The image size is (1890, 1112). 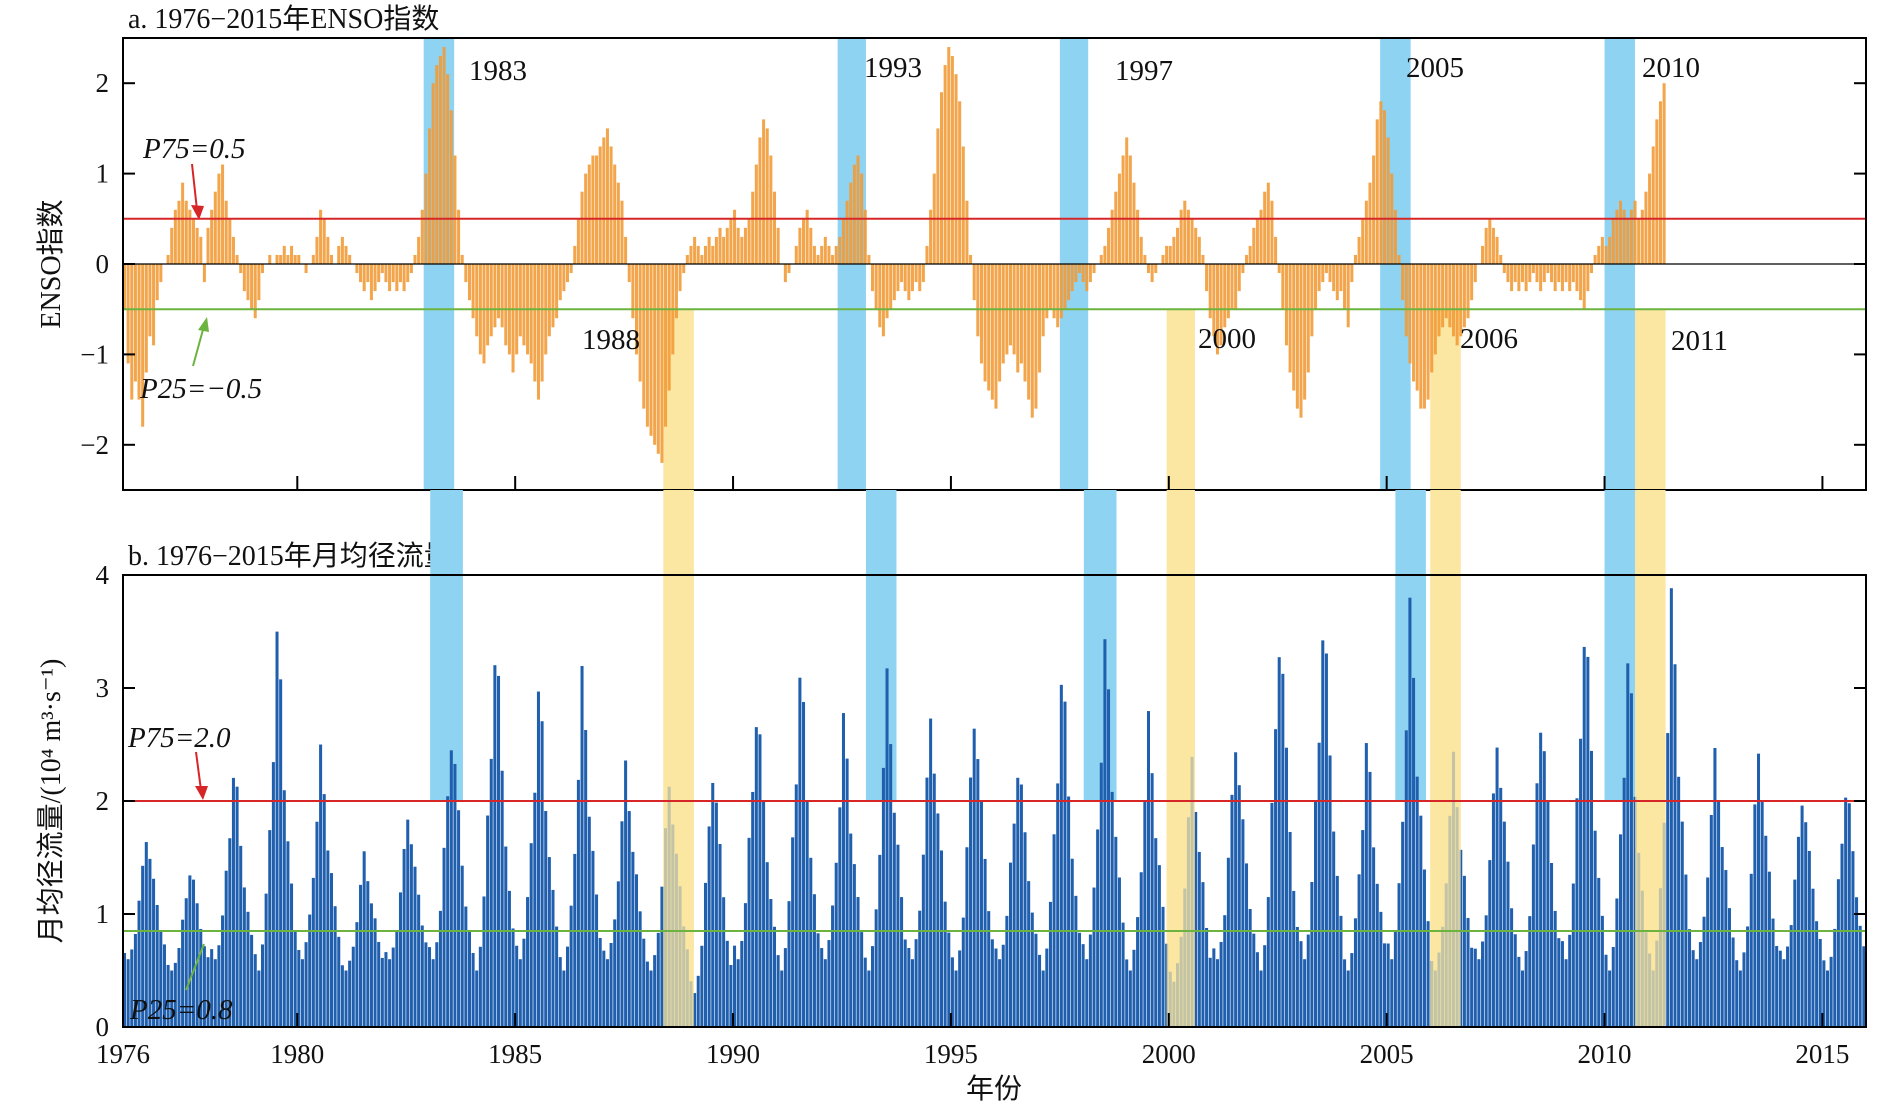 What do you see at coordinates (197, 212) in the screenshot?
I see `enso-p75-arrowhead` at bounding box center [197, 212].